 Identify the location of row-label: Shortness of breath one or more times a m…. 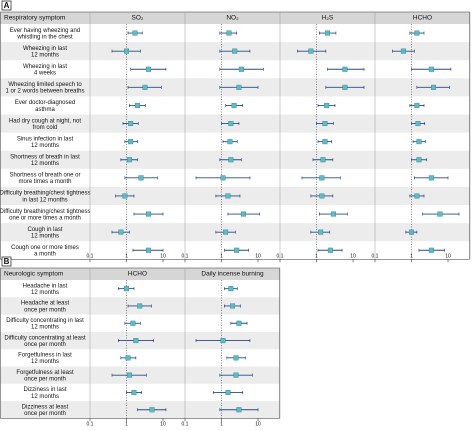
(44, 178).